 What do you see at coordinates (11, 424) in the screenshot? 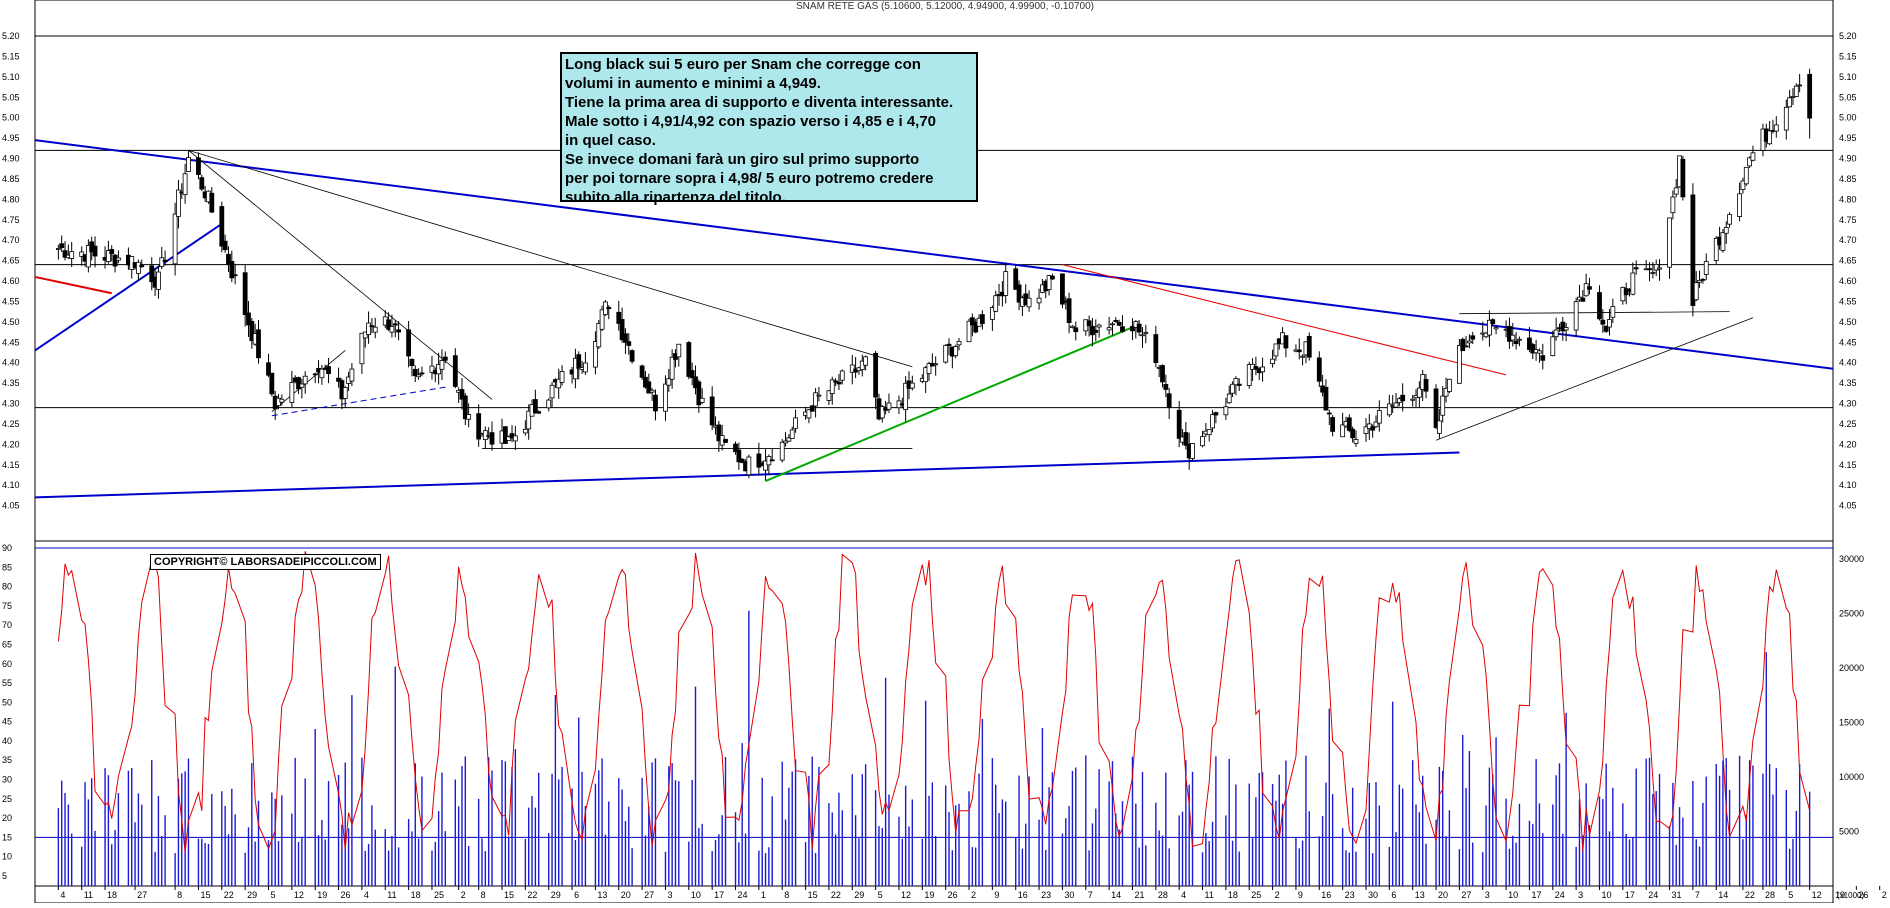
I see `price-tick-label: 4.25` at bounding box center [11, 424].